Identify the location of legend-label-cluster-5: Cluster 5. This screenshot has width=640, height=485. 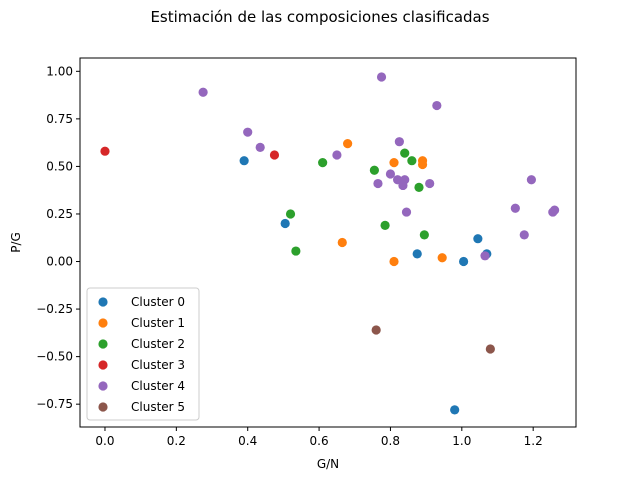
(158, 407).